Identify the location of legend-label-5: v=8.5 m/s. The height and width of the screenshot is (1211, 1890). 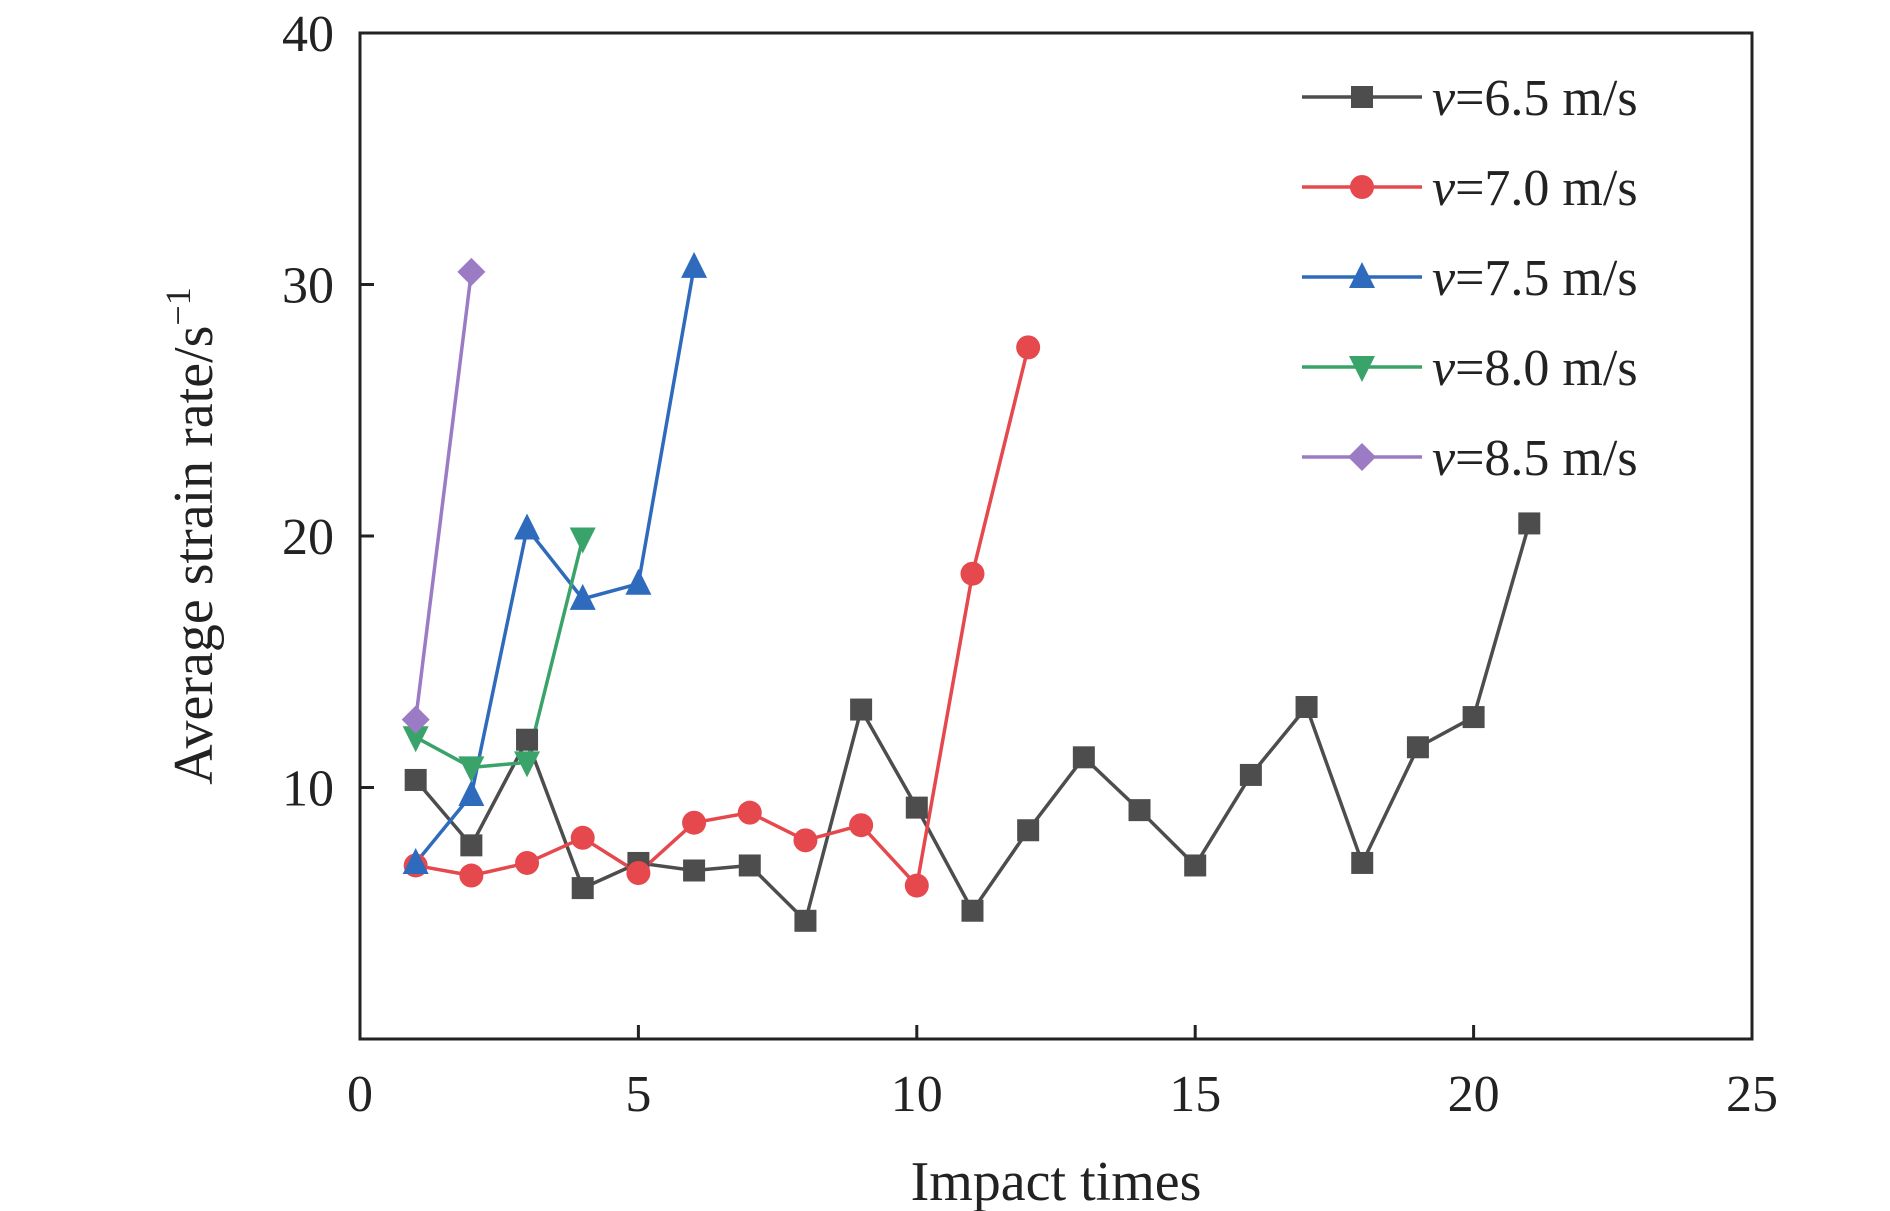
(1535, 458).